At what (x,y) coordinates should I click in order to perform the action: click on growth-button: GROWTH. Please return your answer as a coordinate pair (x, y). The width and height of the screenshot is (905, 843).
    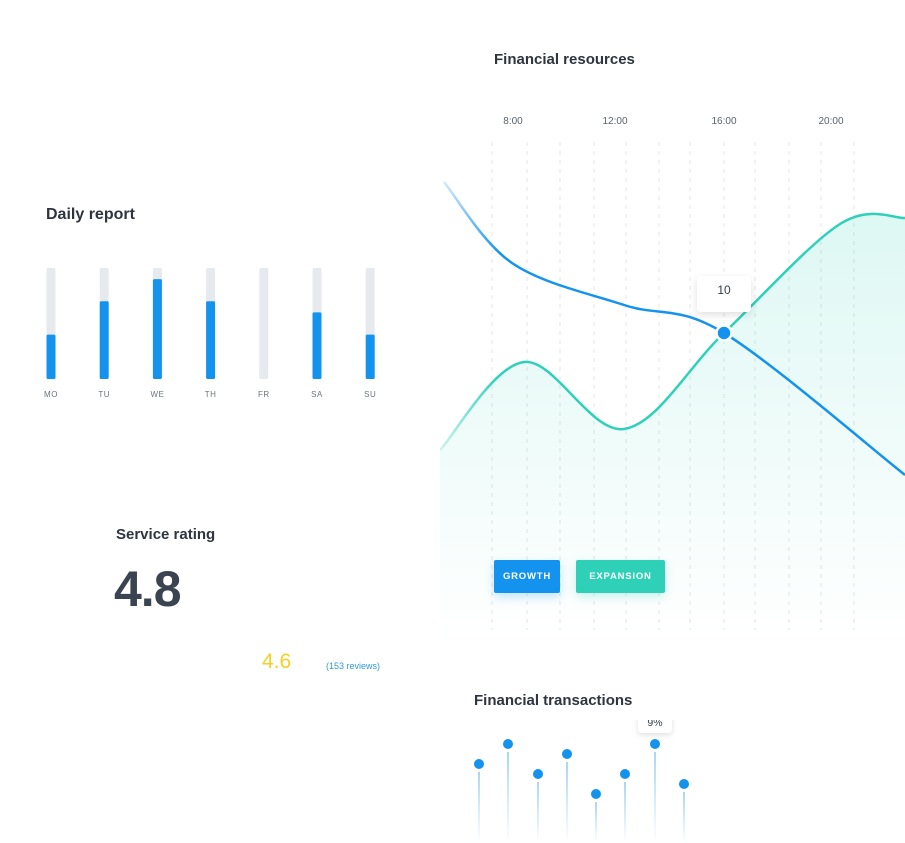
    Looking at the image, I should click on (527, 576).